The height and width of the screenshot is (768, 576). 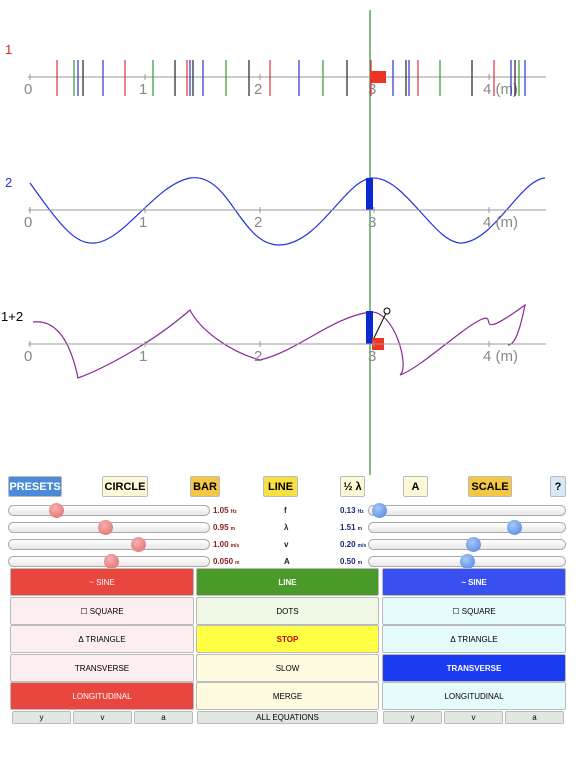 What do you see at coordinates (352, 486) in the screenshot?
I see `toolbar-button: ½ λ` at bounding box center [352, 486].